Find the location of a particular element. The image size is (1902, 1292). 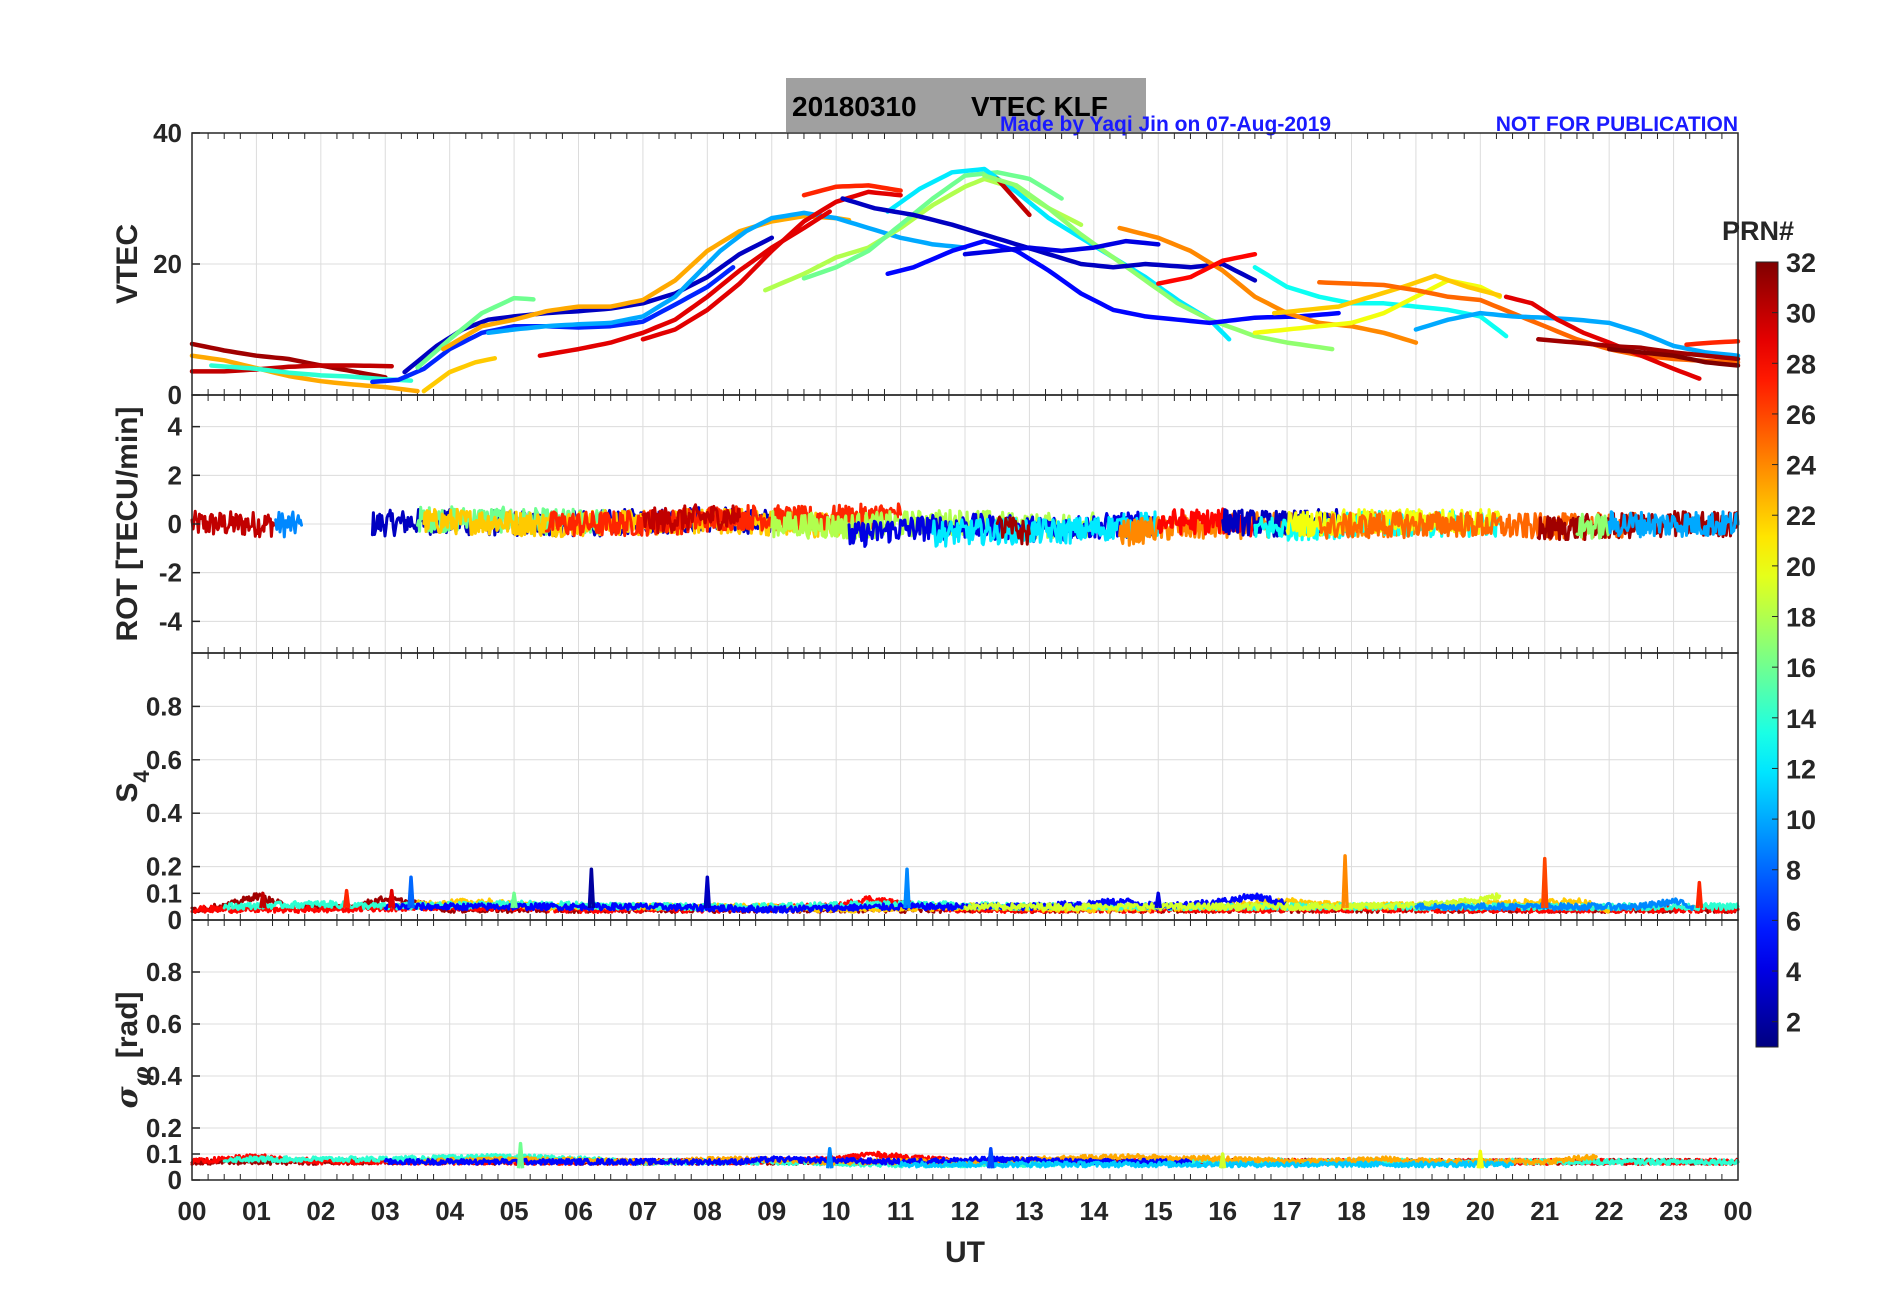

panel-rot-series is located at coordinates (965, 525).